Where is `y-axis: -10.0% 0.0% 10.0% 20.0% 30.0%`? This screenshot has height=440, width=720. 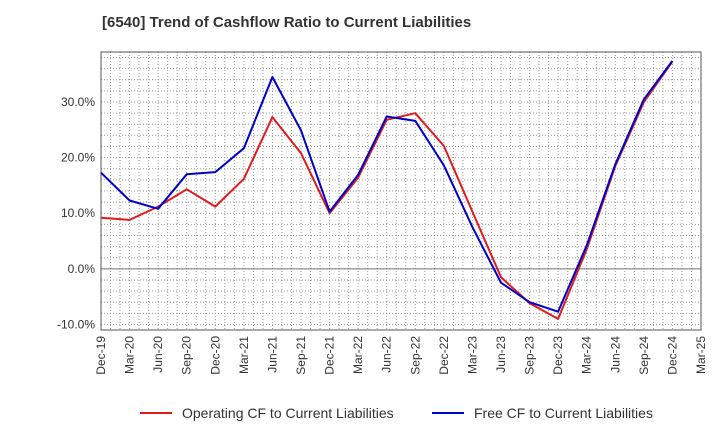
y-axis: -10.0% 0.0% 10.0% 20.0% 30.0% is located at coordinates (76, 213).